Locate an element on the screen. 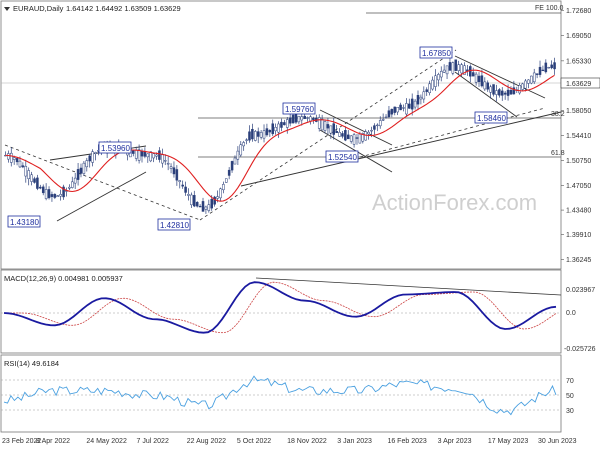 Image resolution: width=600 pixels, height=450 pixels. pivot-label: 1.42810 is located at coordinates (174, 224).